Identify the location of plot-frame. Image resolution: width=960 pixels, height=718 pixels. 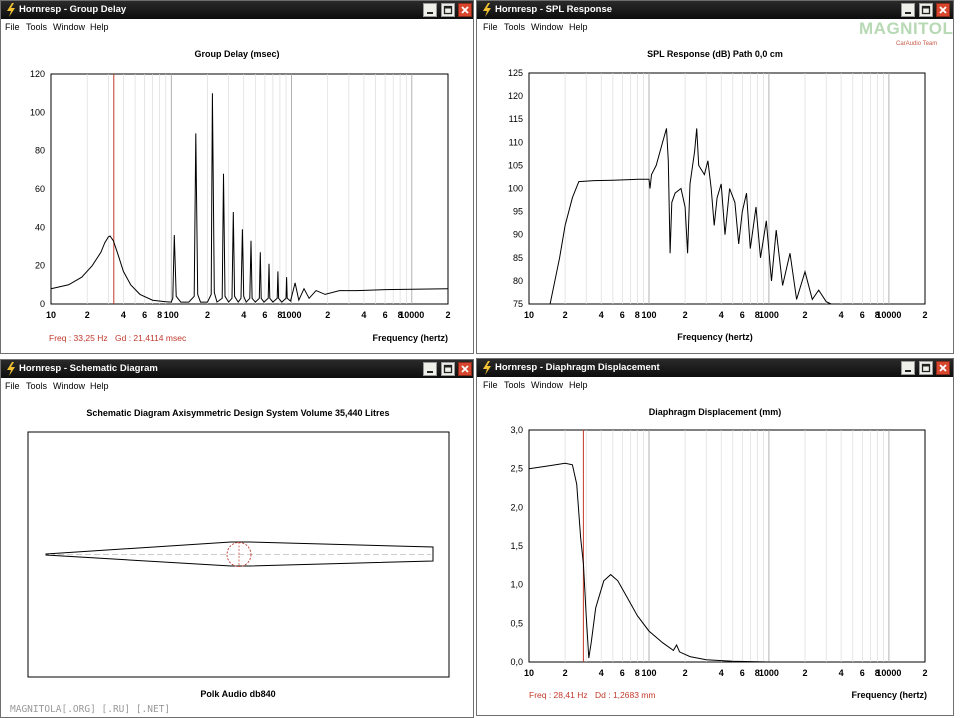
(727, 188).